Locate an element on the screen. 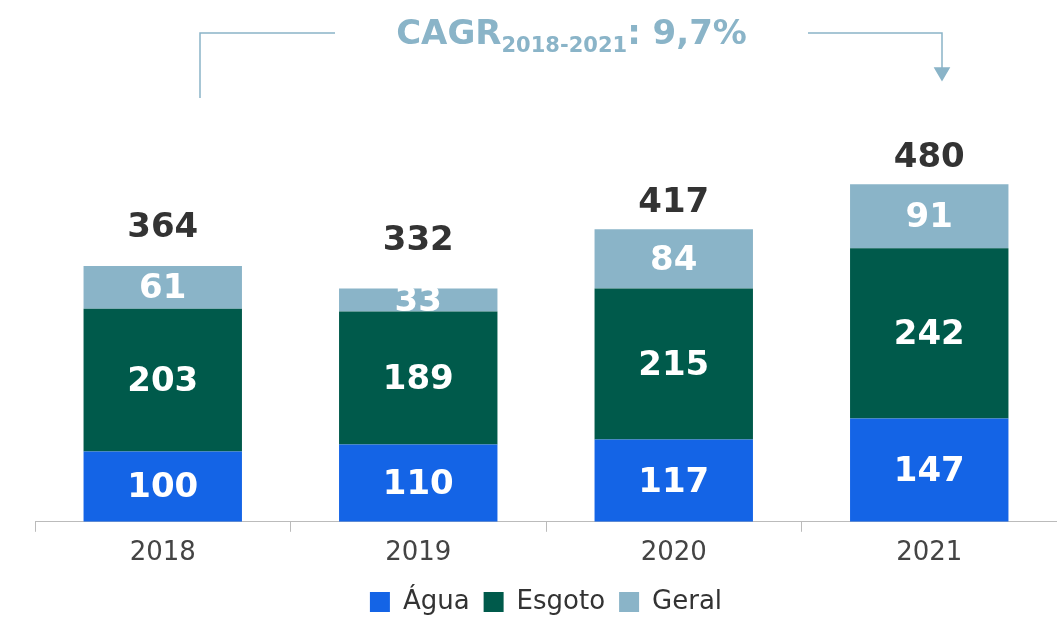 The image size is (1057, 625). data-label: 61 is located at coordinates (163, 286).